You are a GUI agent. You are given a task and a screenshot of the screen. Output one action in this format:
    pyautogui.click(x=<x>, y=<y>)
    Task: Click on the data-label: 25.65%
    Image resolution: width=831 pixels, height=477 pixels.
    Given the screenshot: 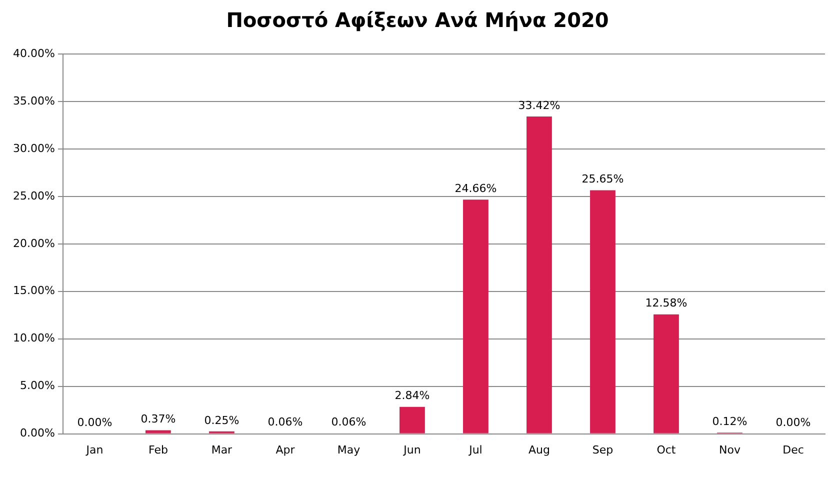 What is the action you would take?
    pyautogui.click(x=603, y=179)
    